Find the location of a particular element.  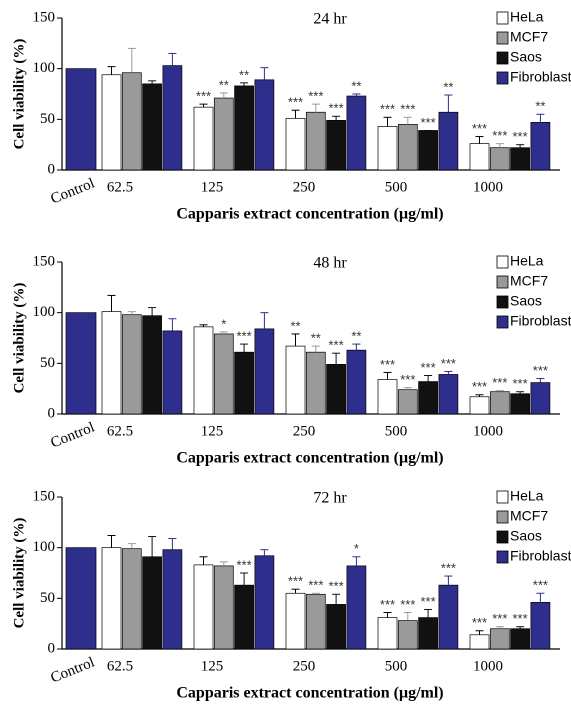

panel-title: 48 hr is located at coordinates (330, 263).